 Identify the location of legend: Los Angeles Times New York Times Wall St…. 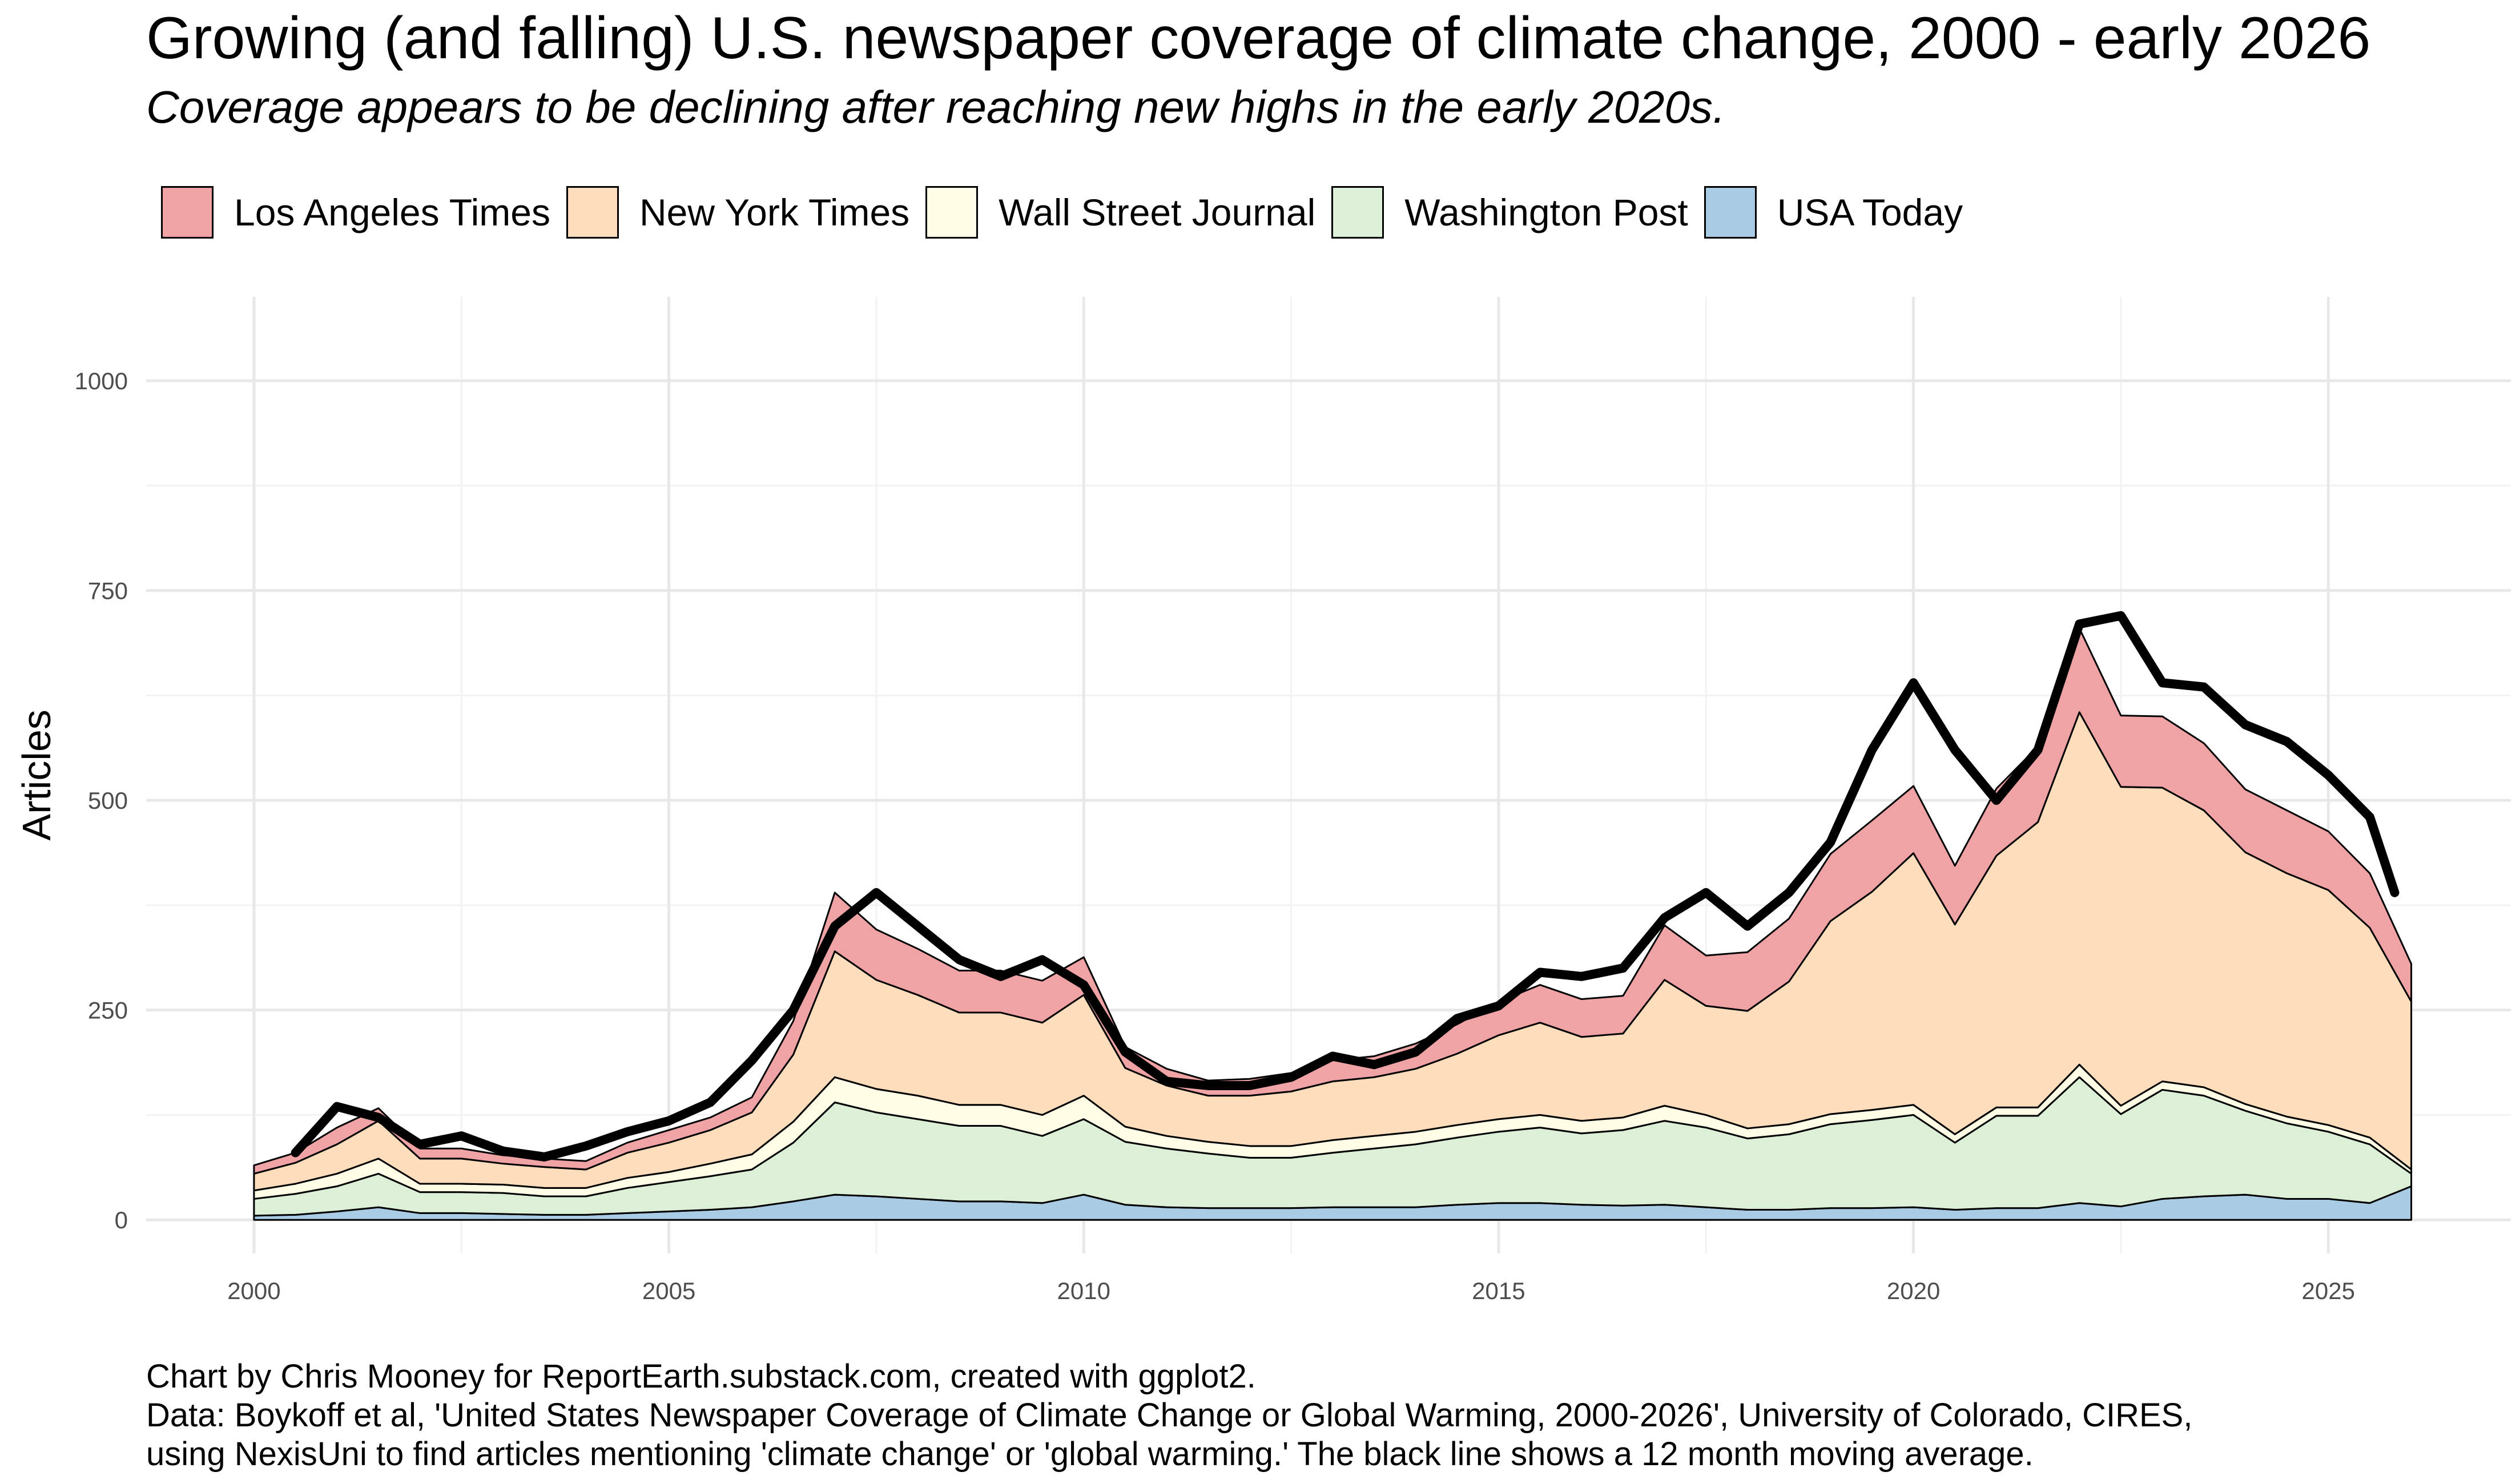
(1070, 212).